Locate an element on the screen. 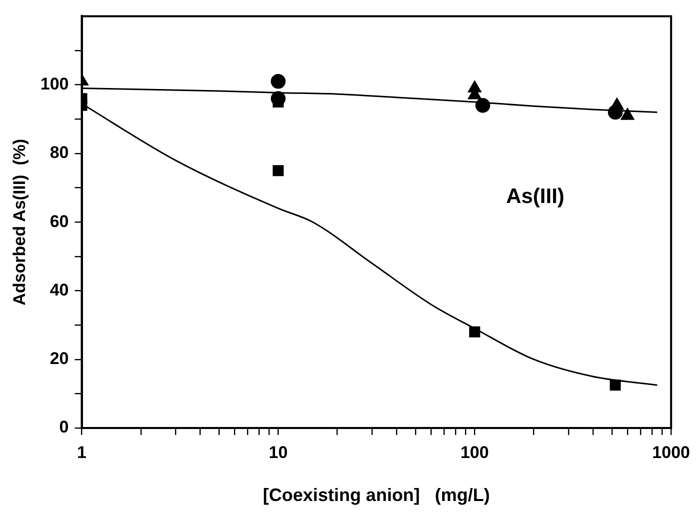 Image resolution: width=698 pixels, height=515 pixels. x-axis-title: [Coexisting anion] (mg/L) is located at coordinates (376, 495).